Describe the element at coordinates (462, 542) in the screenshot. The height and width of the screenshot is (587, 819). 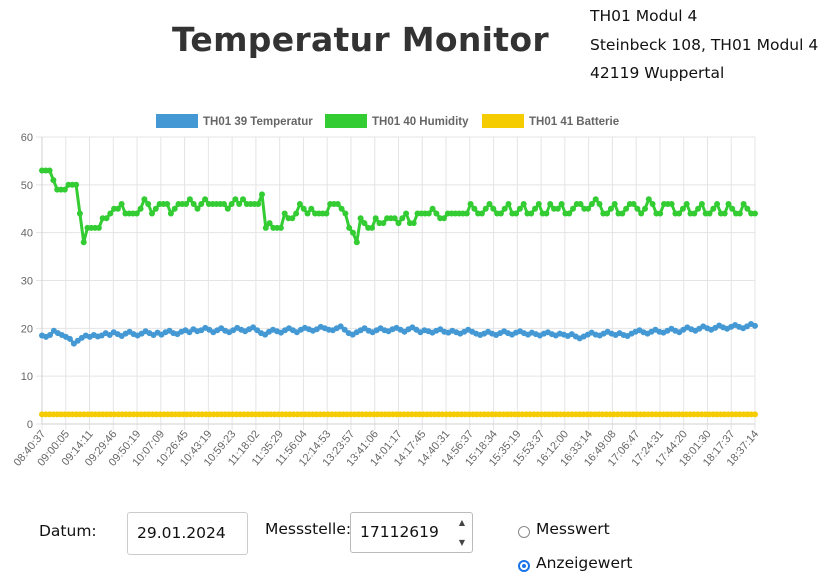
I see `caret-down-icon: ▼` at that location.